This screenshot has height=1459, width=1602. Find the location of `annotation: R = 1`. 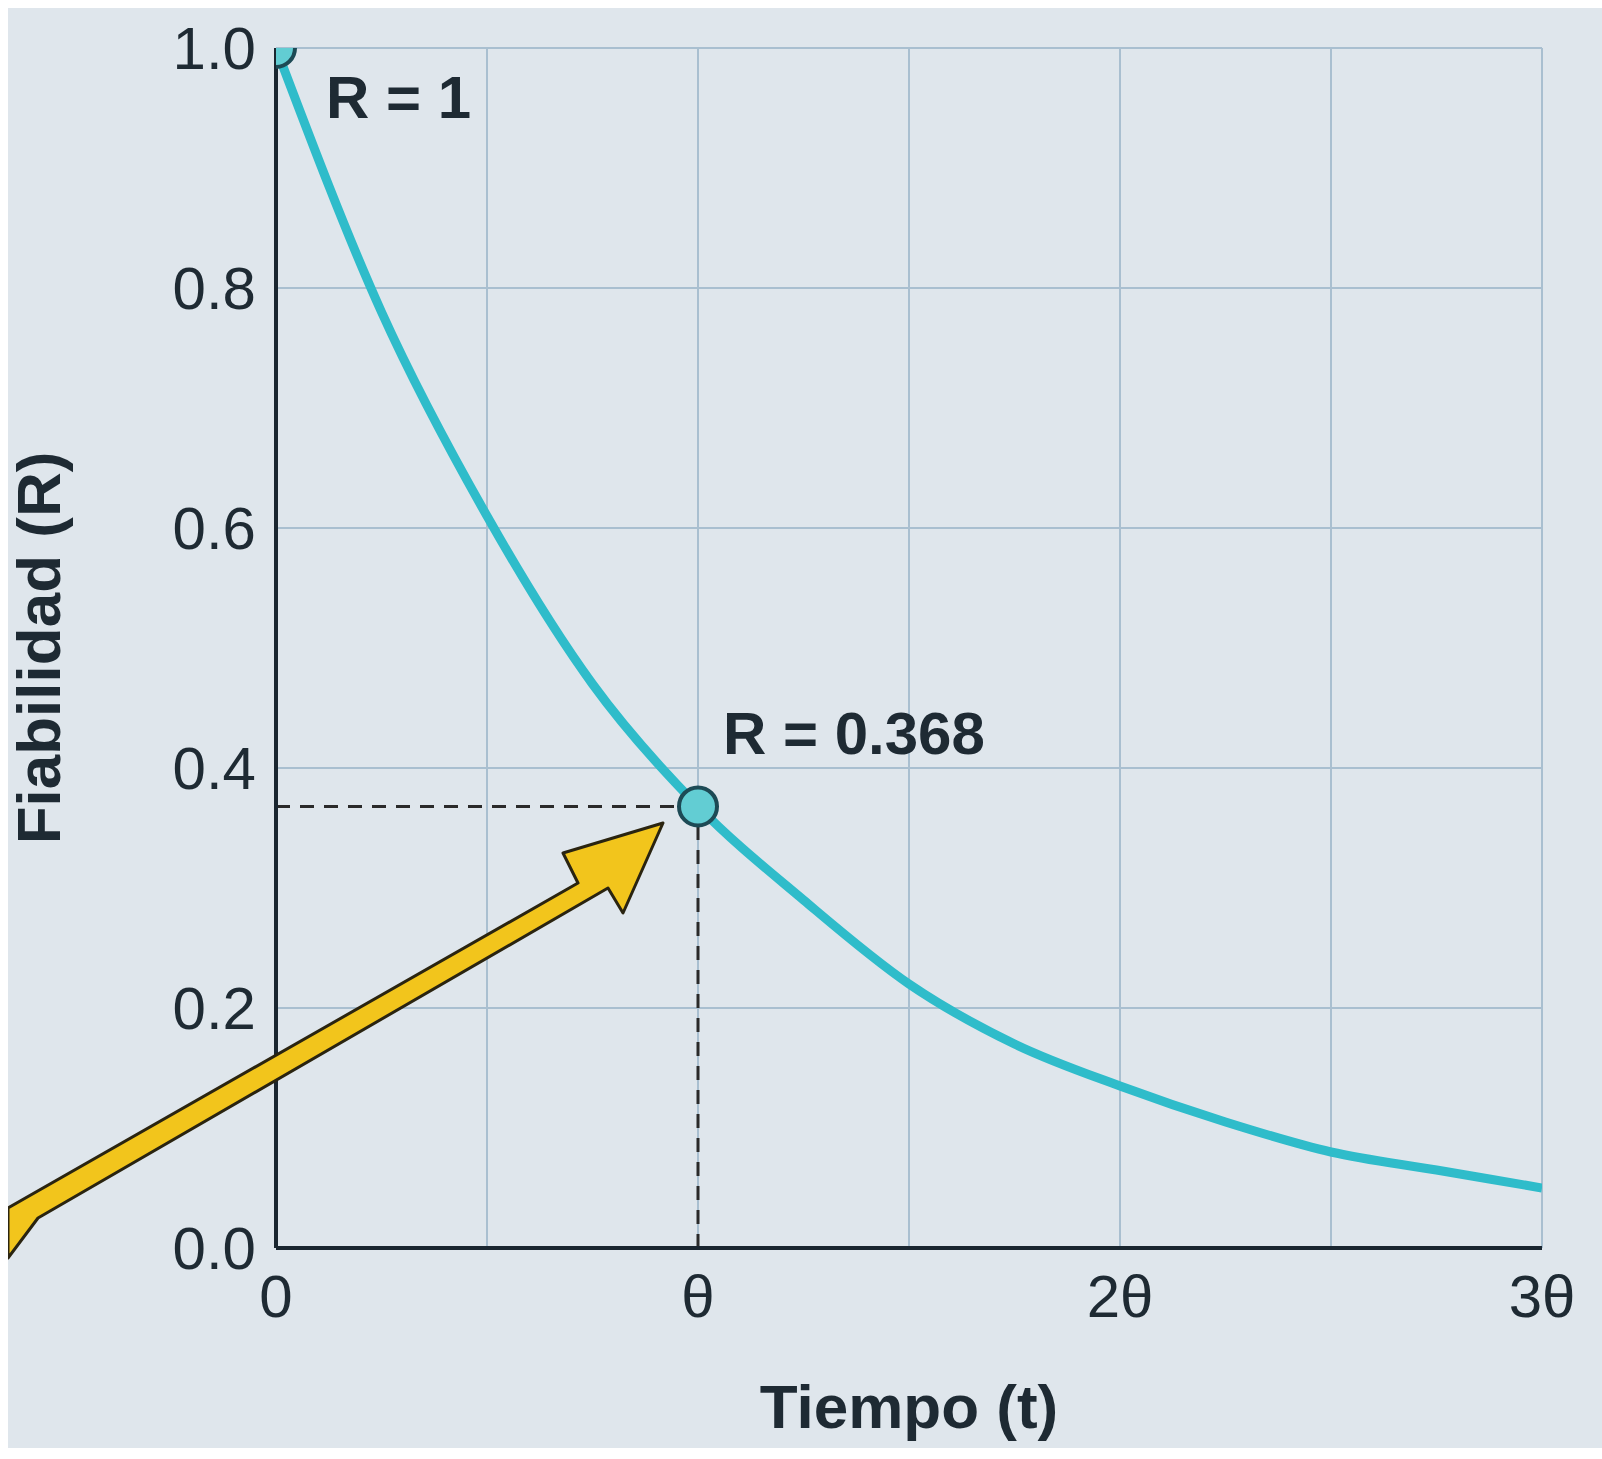

annotation: R = 1 is located at coordinates (399, 97).